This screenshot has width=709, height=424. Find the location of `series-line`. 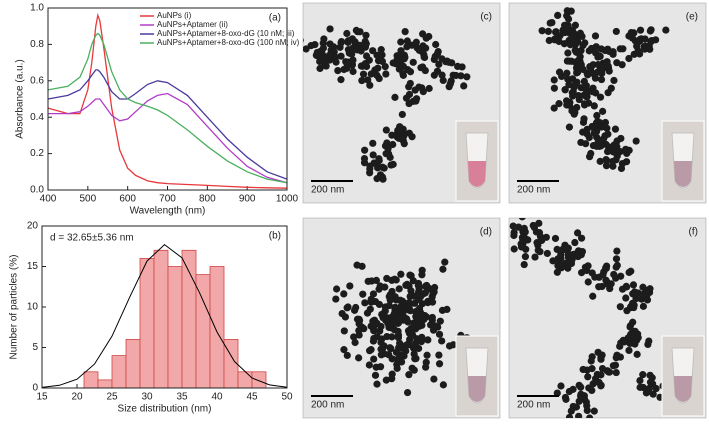

series-line is located at coordinates (167, 124).